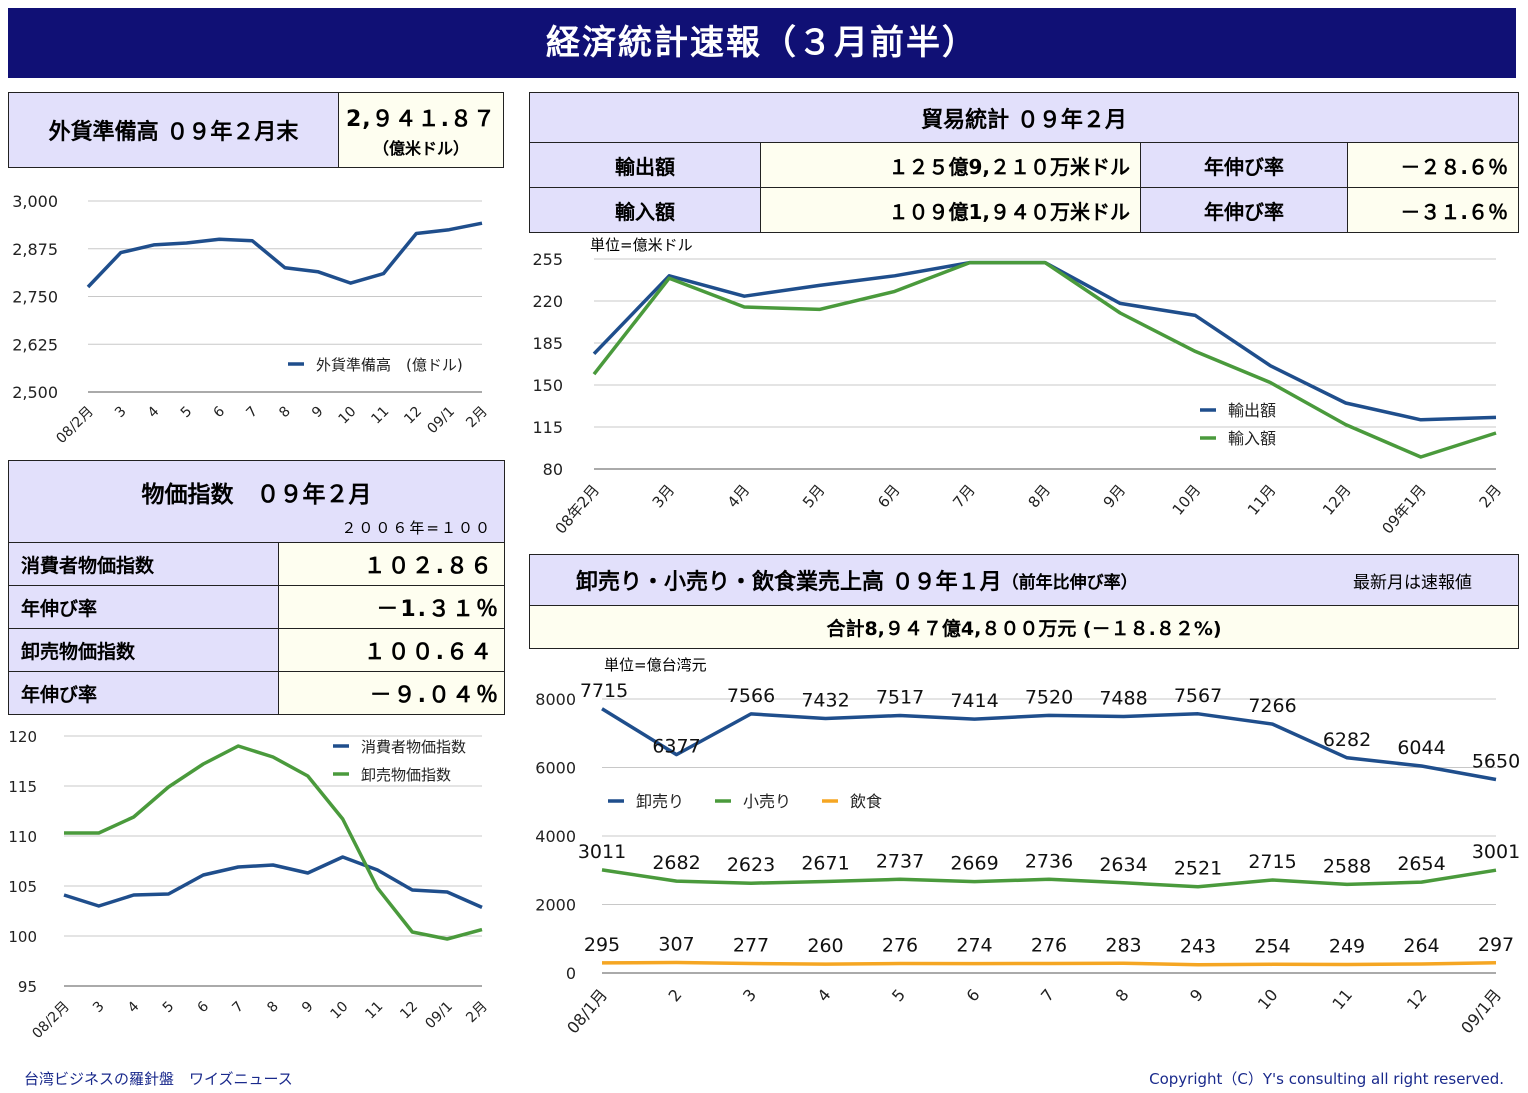  Describe the element at coordinates (1115, 496) in the screenshot. I see `x-tick-label: 9月` at that location.